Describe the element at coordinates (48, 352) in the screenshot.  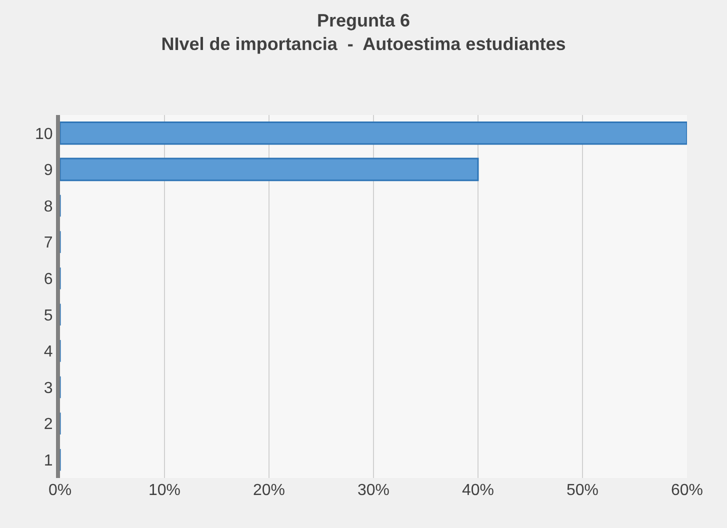
I see `y-tick-label: 4` at that location.